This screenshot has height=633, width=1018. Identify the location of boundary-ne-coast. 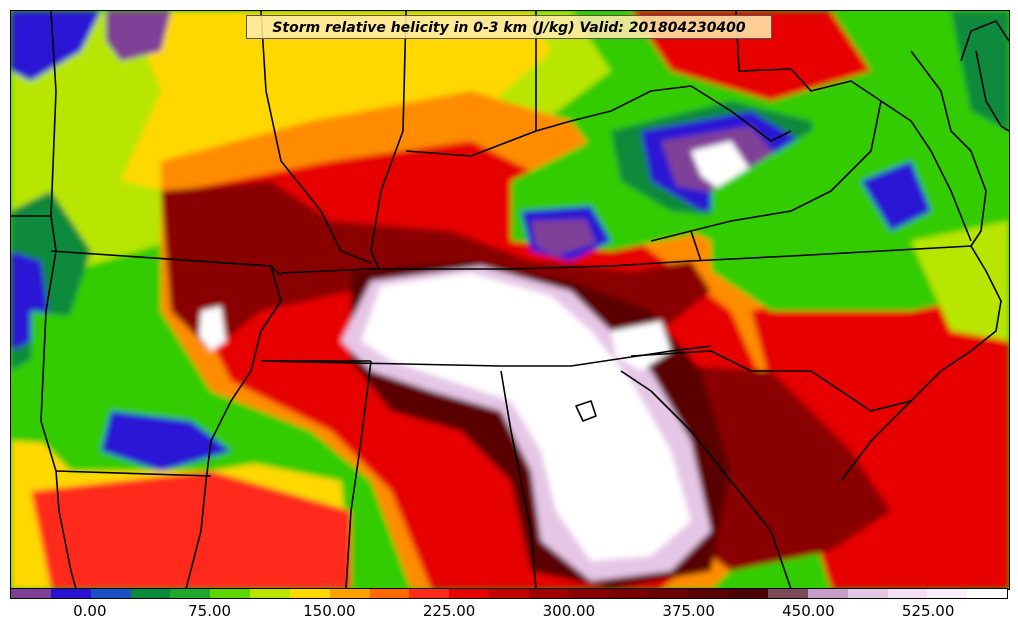
(992, 91).